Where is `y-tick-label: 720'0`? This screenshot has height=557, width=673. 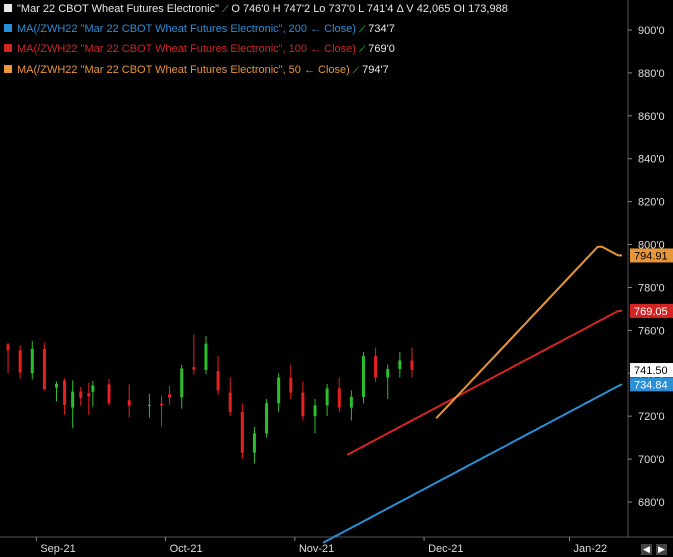
y-tick-label: 720'0 is located at coordinates (651, 417).